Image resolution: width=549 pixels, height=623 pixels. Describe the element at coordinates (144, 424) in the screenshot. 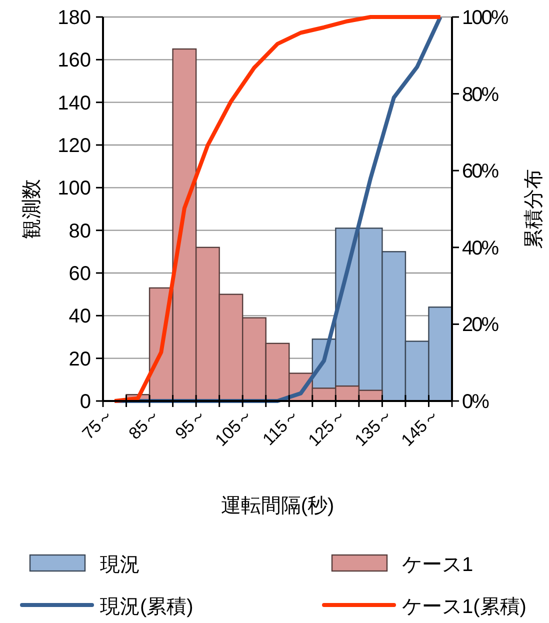

I see `x-tick-label: 85～` at that location.